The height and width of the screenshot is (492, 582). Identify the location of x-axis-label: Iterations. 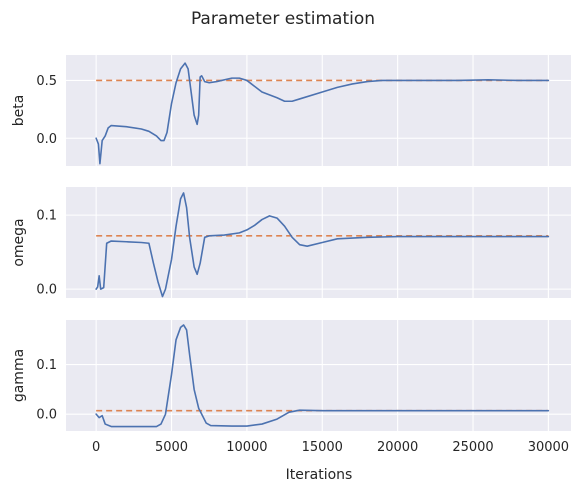
(319, 475).